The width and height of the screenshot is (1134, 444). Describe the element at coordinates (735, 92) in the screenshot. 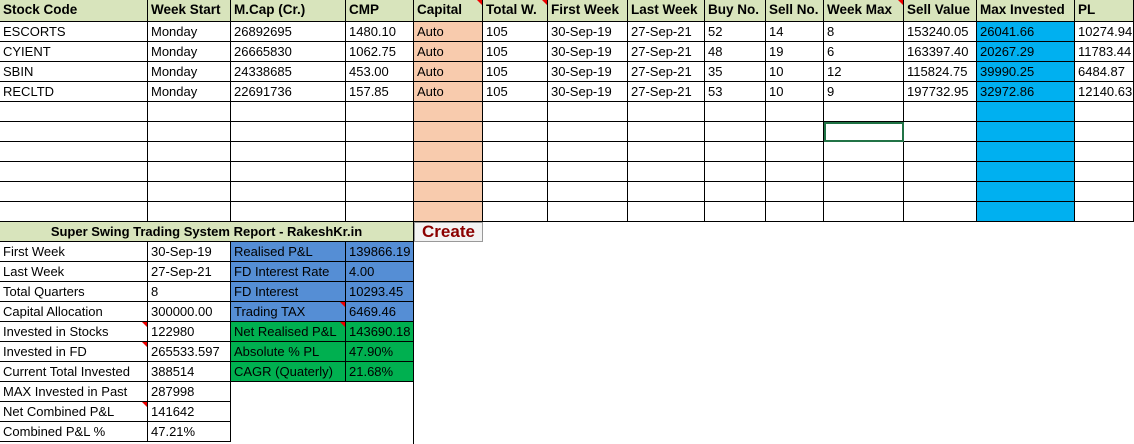

I see `table-cell: 53` at that location.